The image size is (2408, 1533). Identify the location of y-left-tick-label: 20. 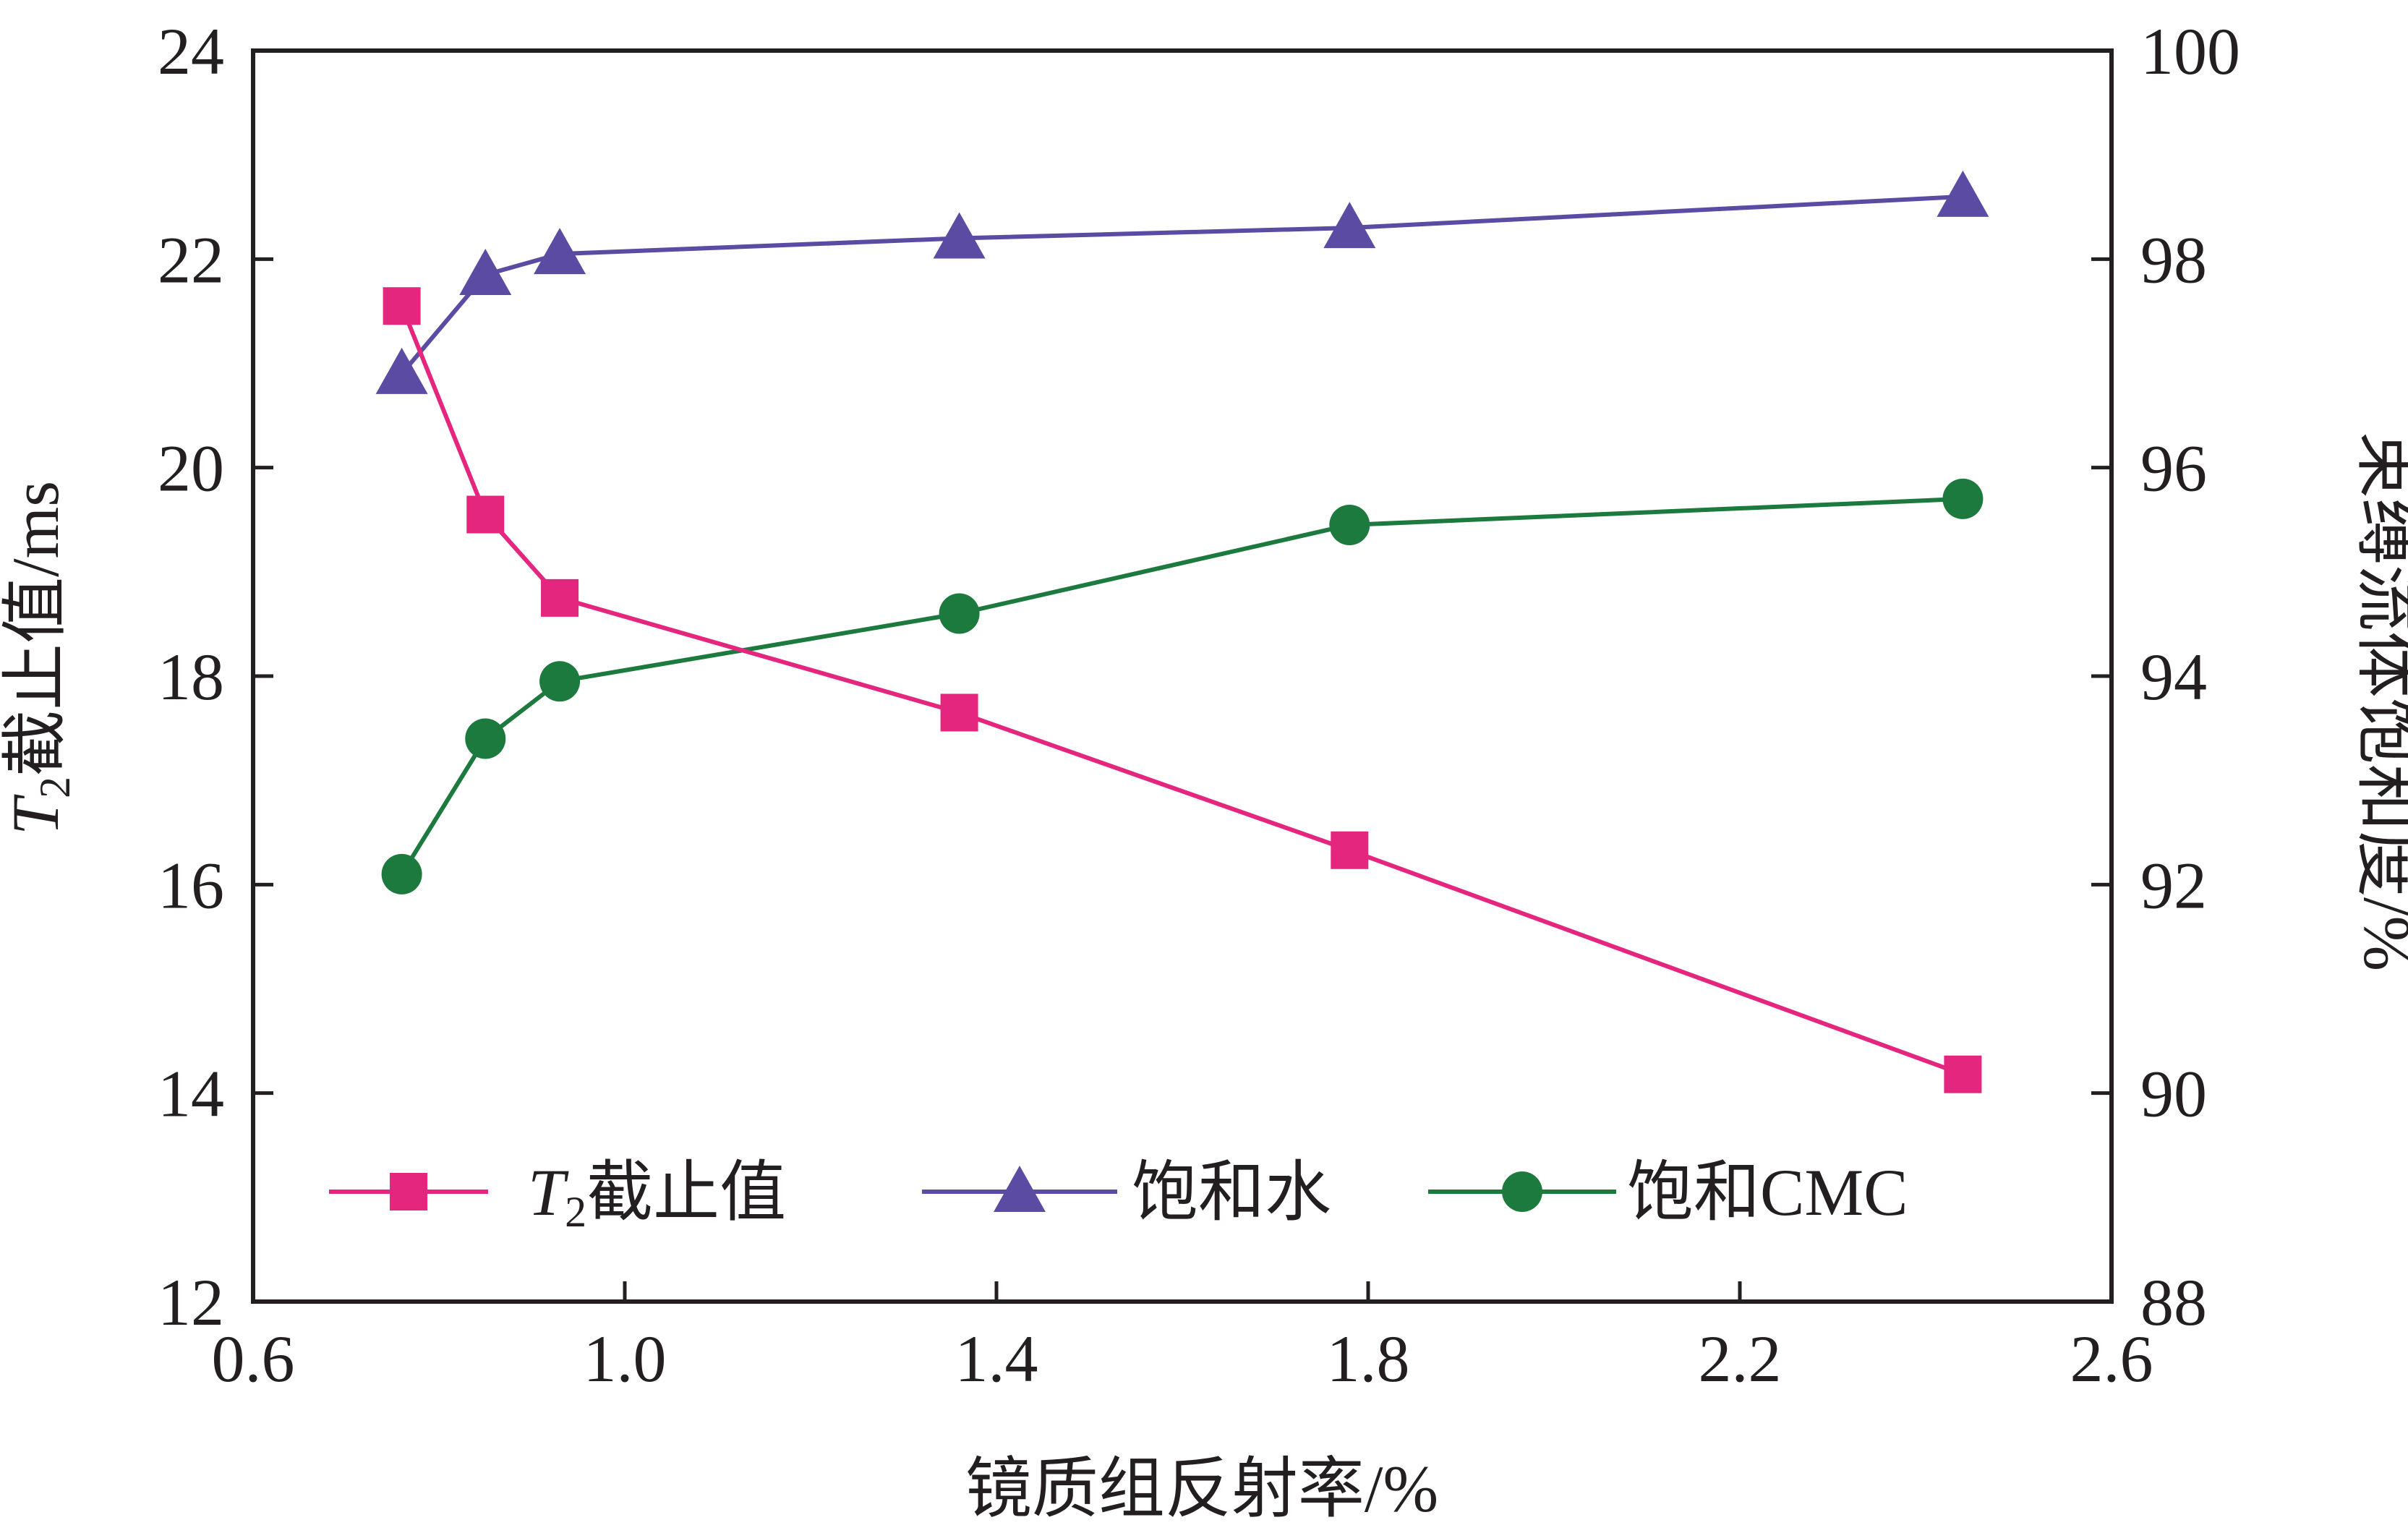
(191, 468).